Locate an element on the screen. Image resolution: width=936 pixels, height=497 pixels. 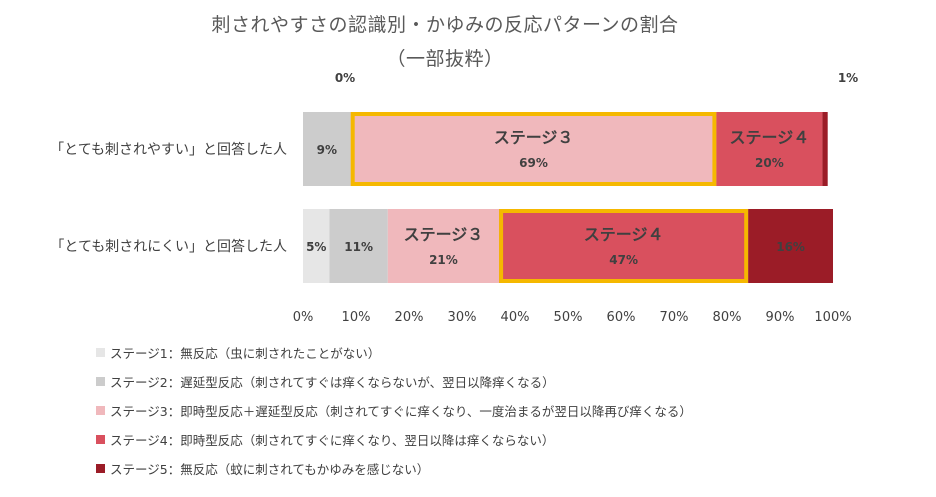
data-label: 9% is located at coordinates (327, 150).